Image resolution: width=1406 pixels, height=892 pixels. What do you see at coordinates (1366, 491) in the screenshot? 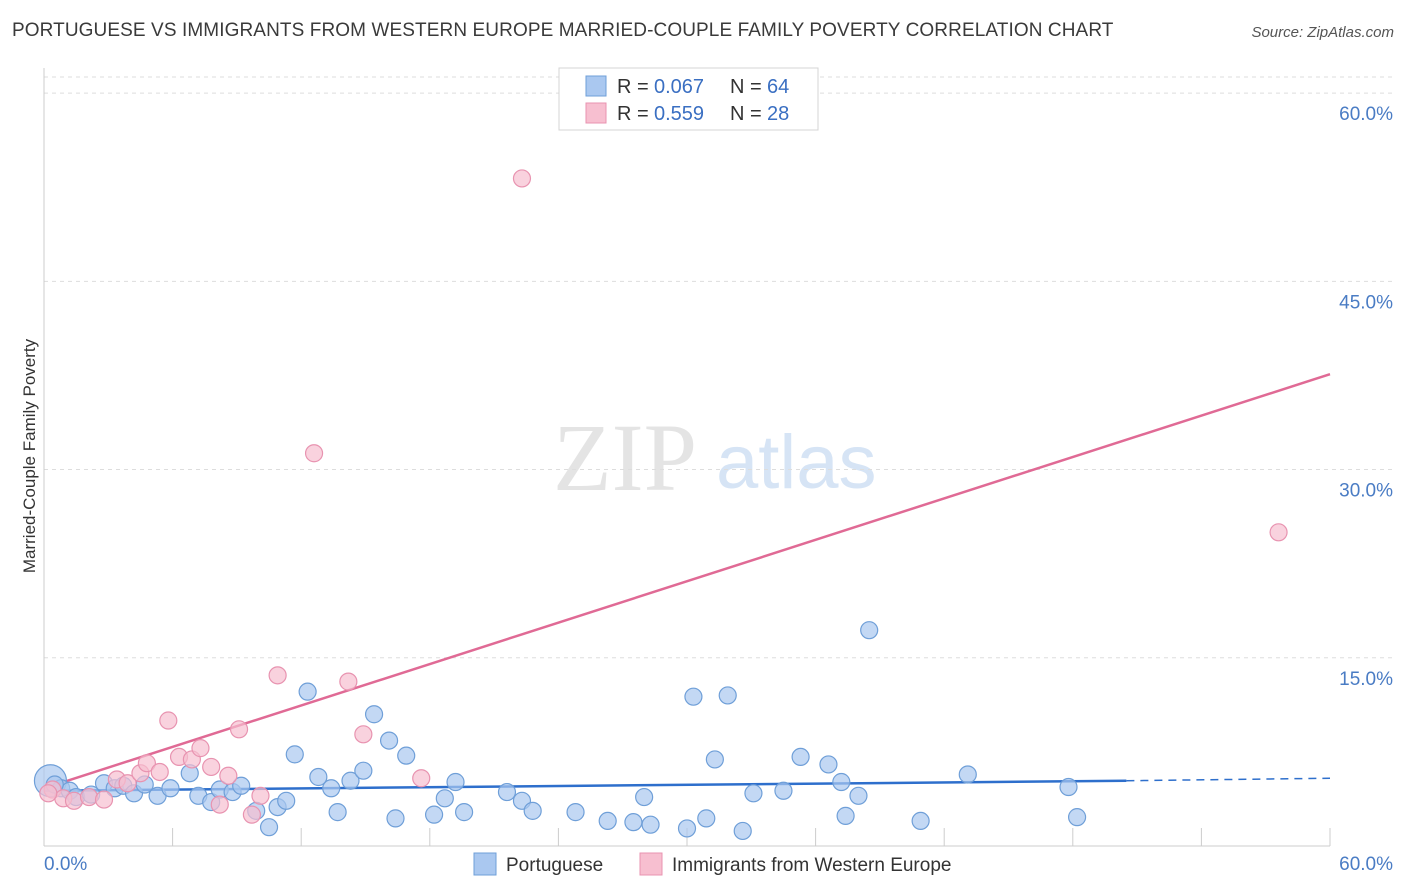
I see `y-tick-label: 30.0%` at bounding box center [1366, 491].